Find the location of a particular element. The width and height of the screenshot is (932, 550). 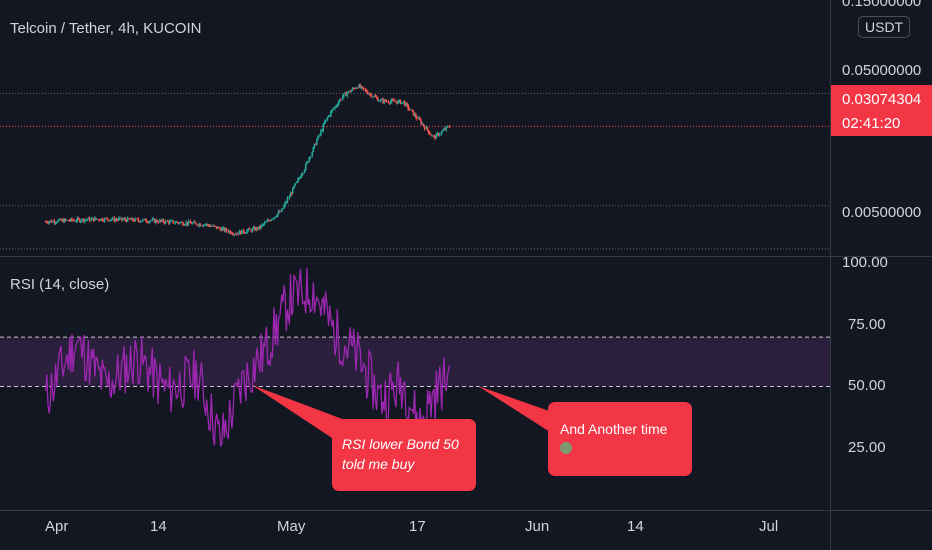

time-axis-label: 17 is located at coordinates (417, 526).